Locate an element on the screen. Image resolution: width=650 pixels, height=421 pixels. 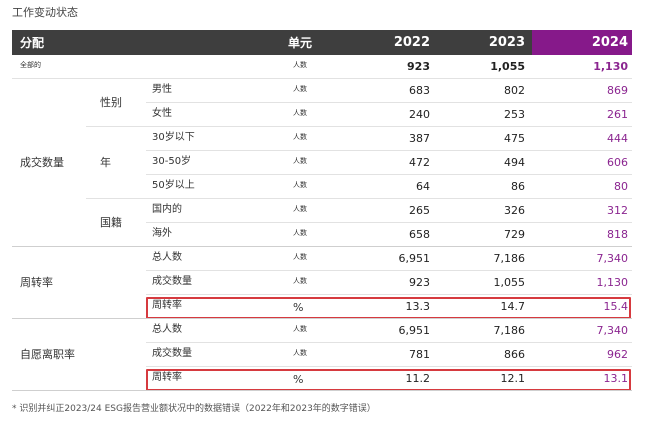
header-cell: 分配 is located at coordinates (32, 43).